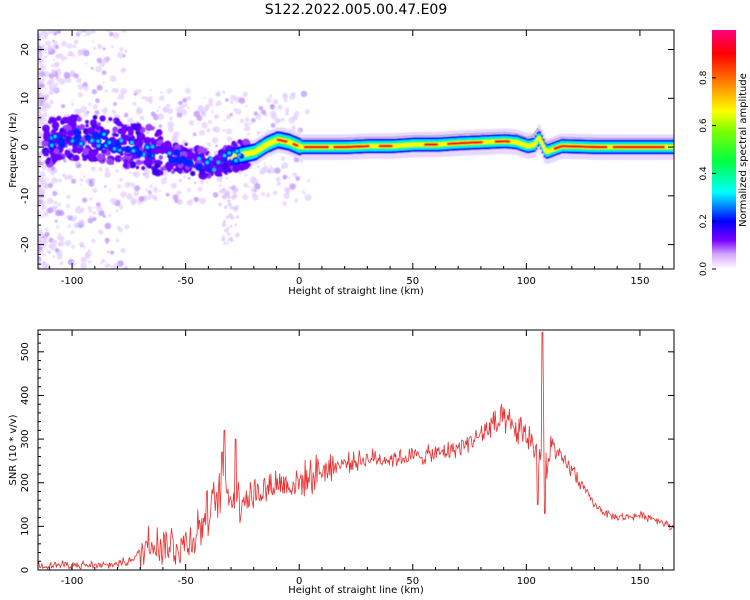  Describe the element at coordinates (25, 439) in the screenshot. I see `snr-ytick-label: 300` at that location.